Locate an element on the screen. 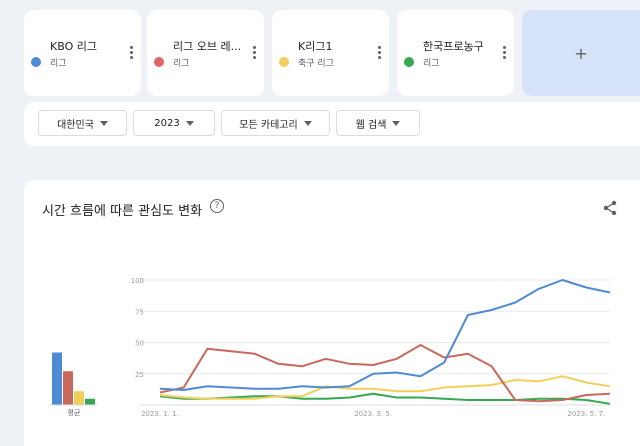 The width and height of the screenshot is (640, 446). term-card-3: K리그1 축구 리그 is located at coordinates (330, 53).